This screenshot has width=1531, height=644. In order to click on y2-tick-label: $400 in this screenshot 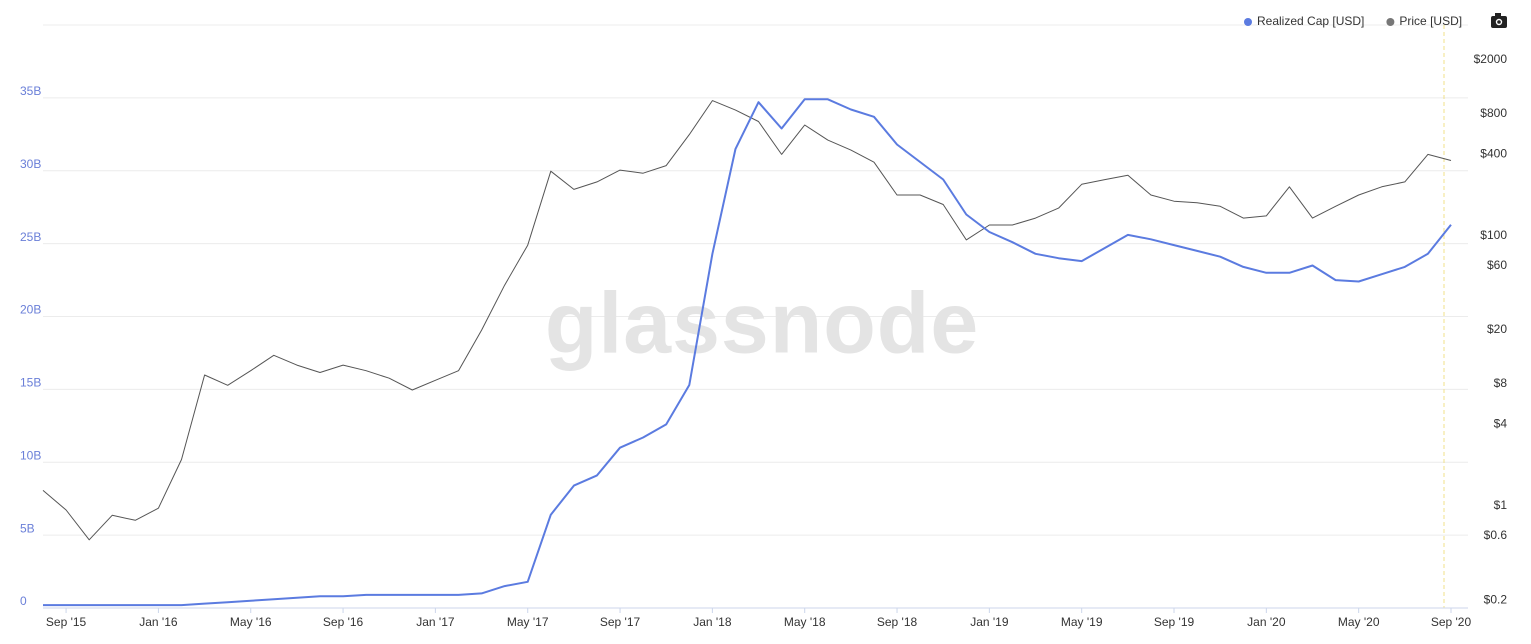, I will do `click(1493, 154)`.